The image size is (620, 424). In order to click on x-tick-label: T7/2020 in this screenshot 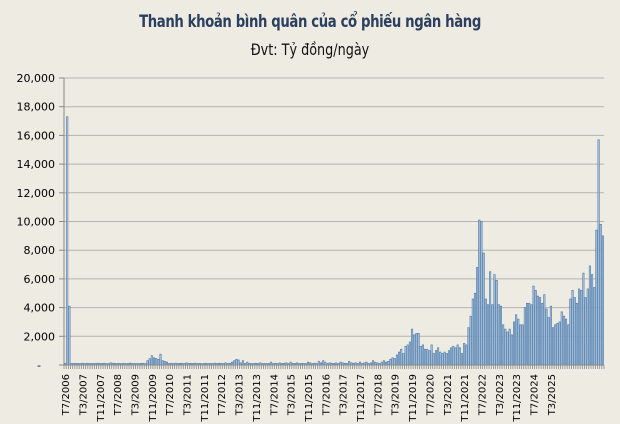, I will do `click(430, 395)`.